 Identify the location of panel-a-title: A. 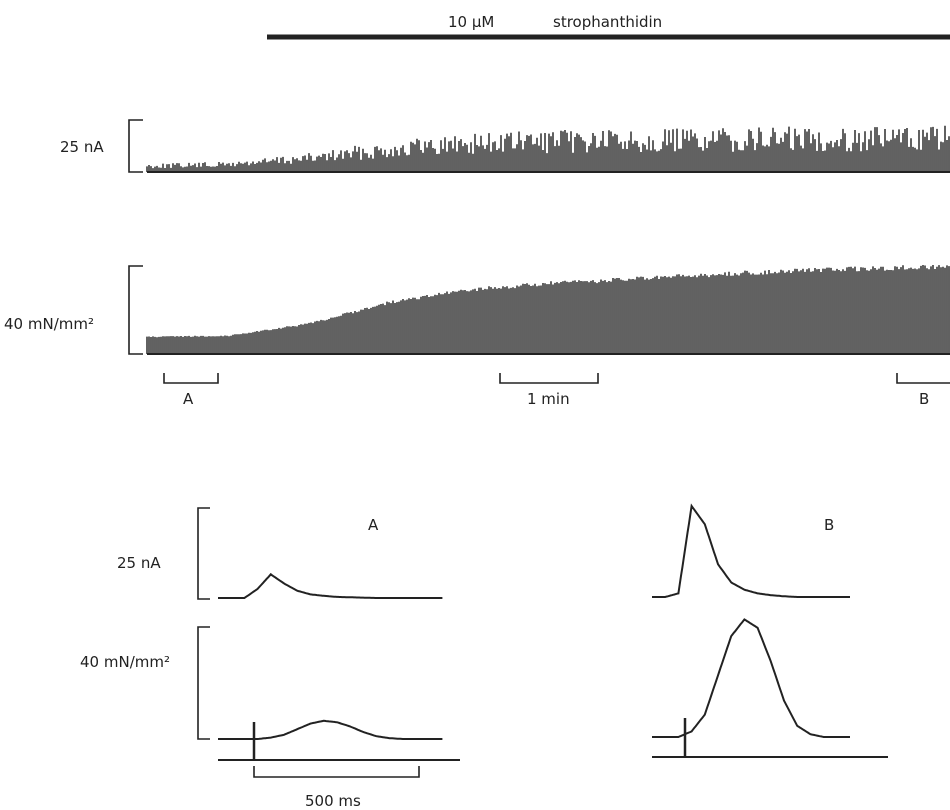
(373, 525).